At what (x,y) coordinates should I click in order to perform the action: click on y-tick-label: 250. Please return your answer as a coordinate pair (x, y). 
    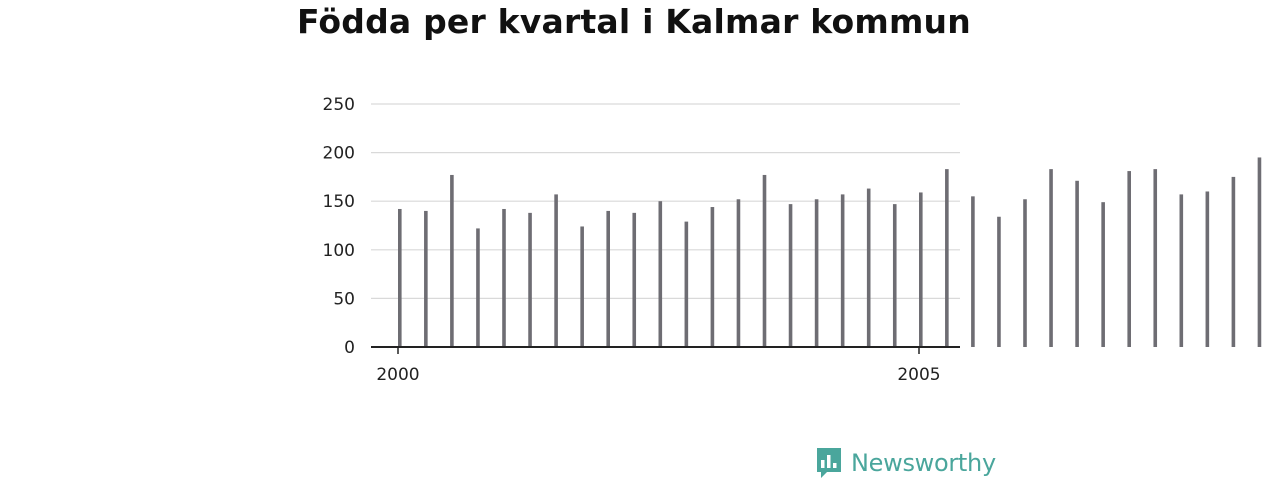
    Looking at the image, I should click on (339, 105).